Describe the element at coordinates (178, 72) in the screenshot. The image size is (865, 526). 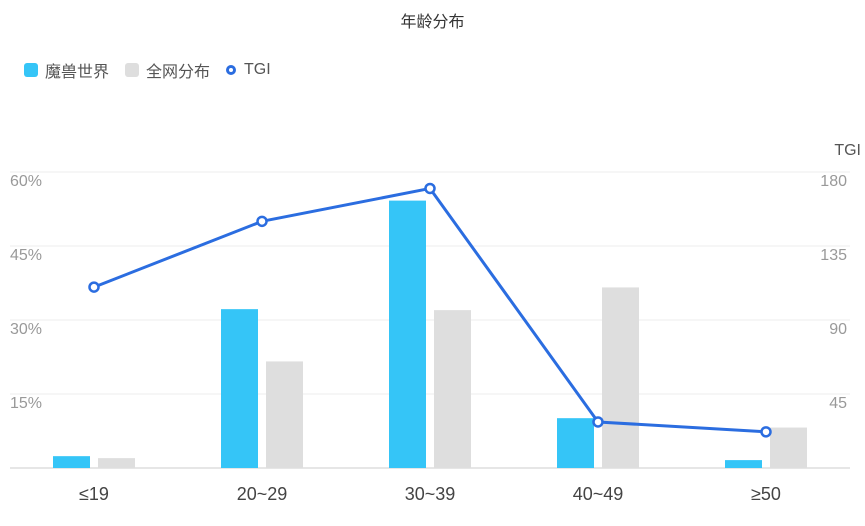
I see `legend-label-all: 全网分布` at that location.